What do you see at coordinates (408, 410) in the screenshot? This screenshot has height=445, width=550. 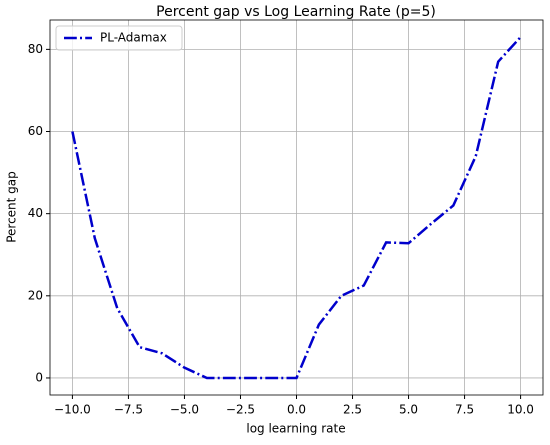 I see `x-tick-label: 5.0` at bounding box center [408, 410].